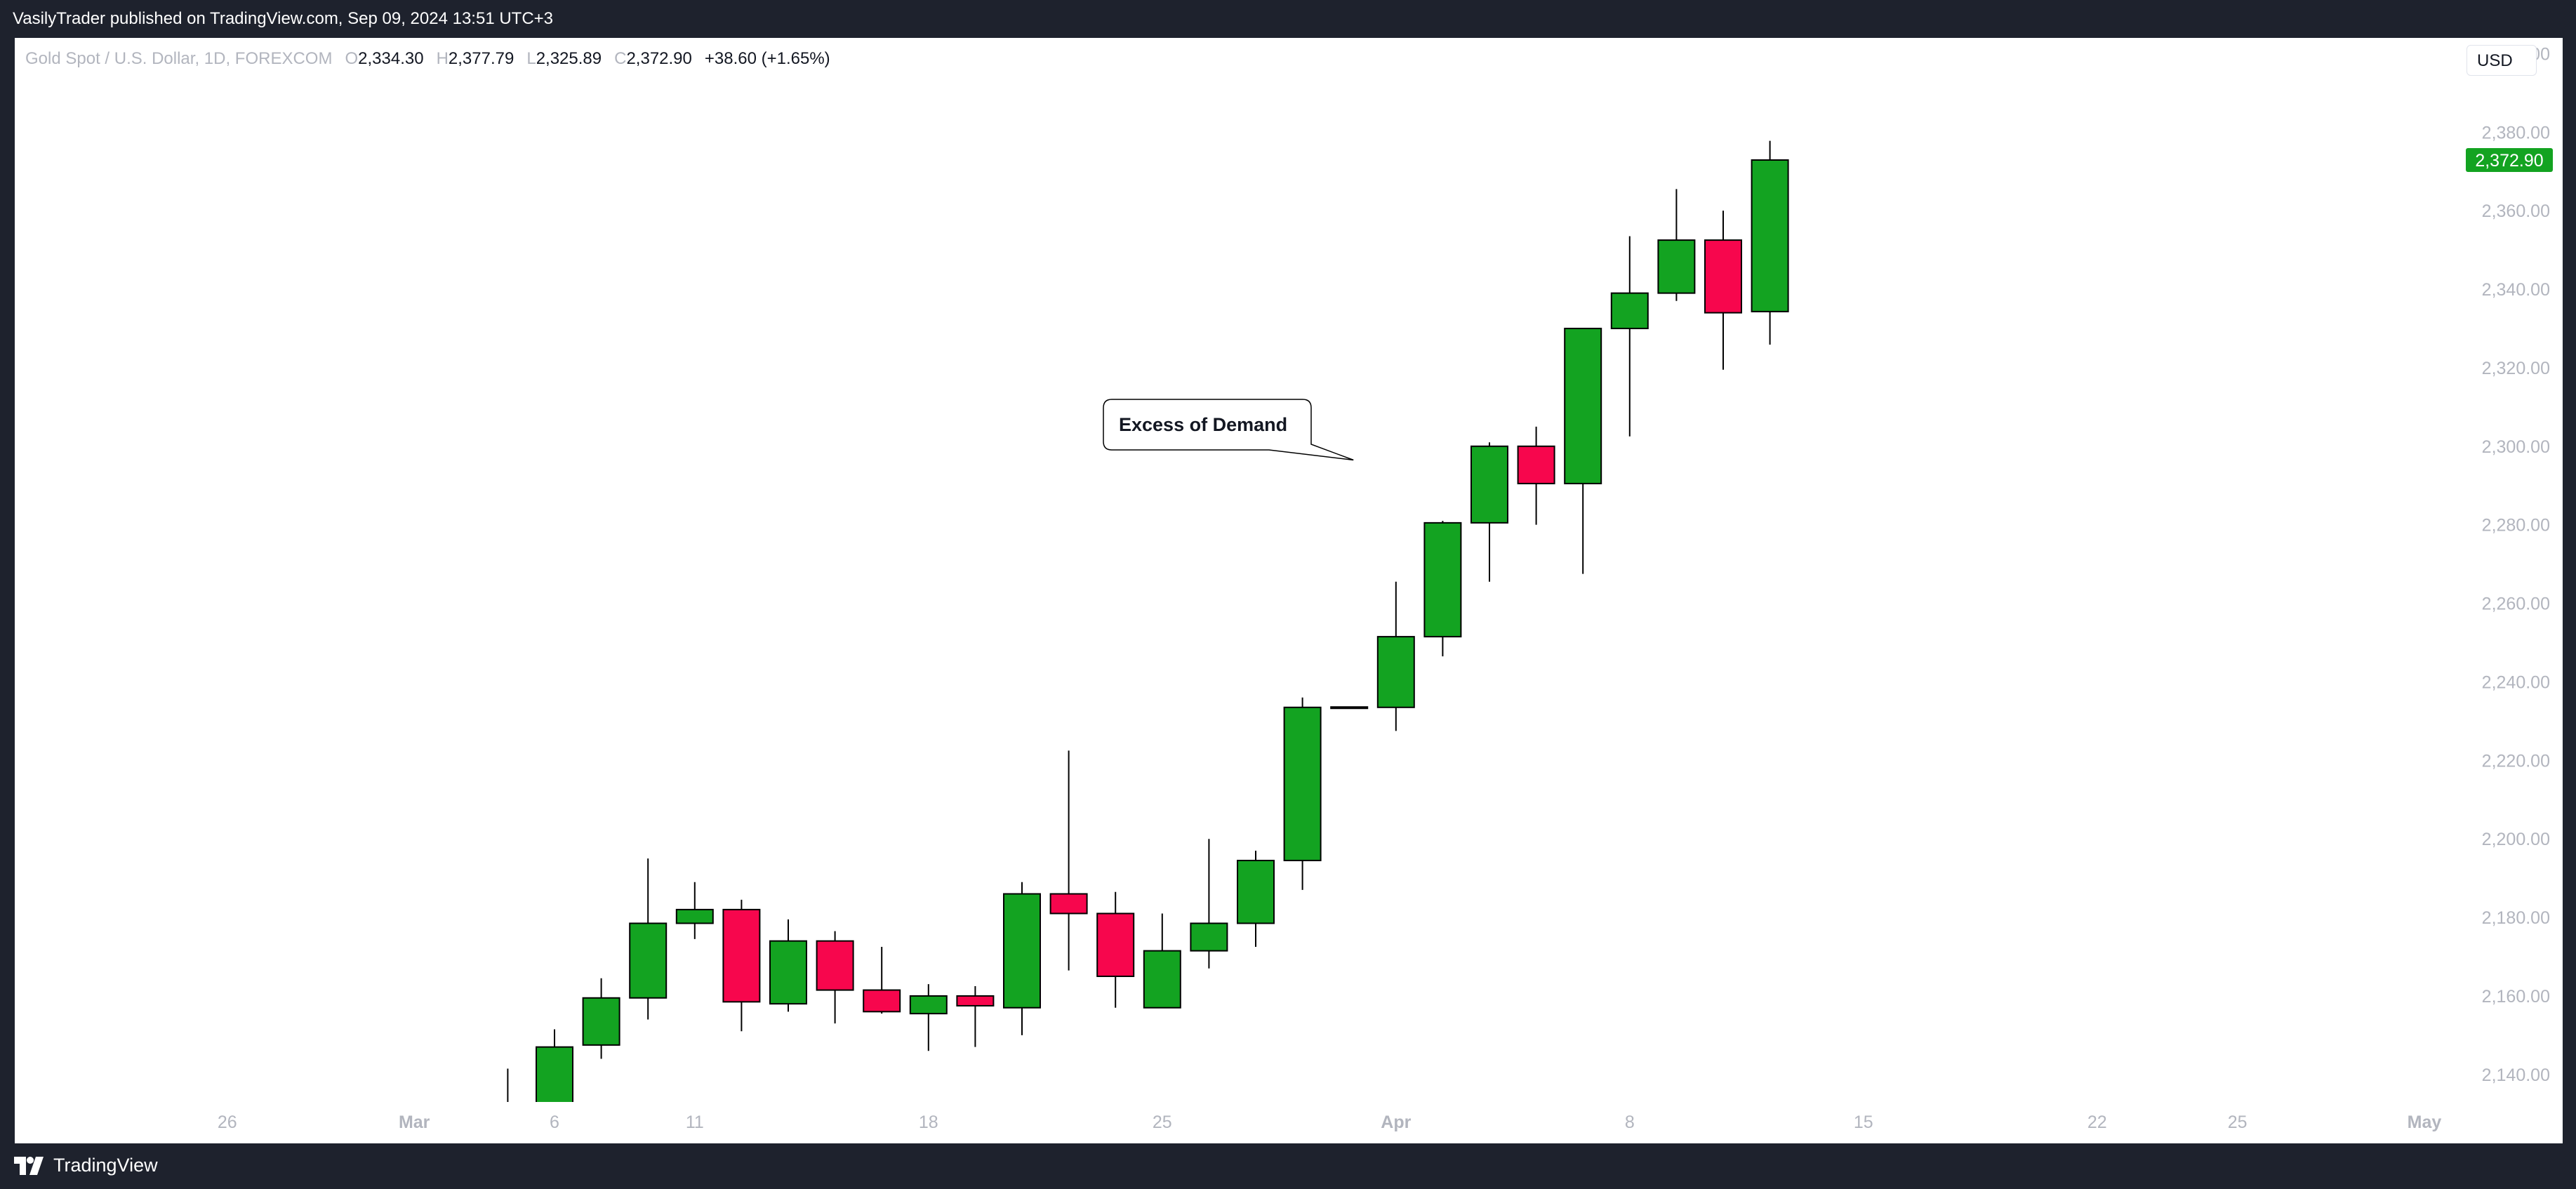 This screenshot has height=1189, width=2576. I want to click on price-tick-label: 2,300.00, so click(2516, 447).